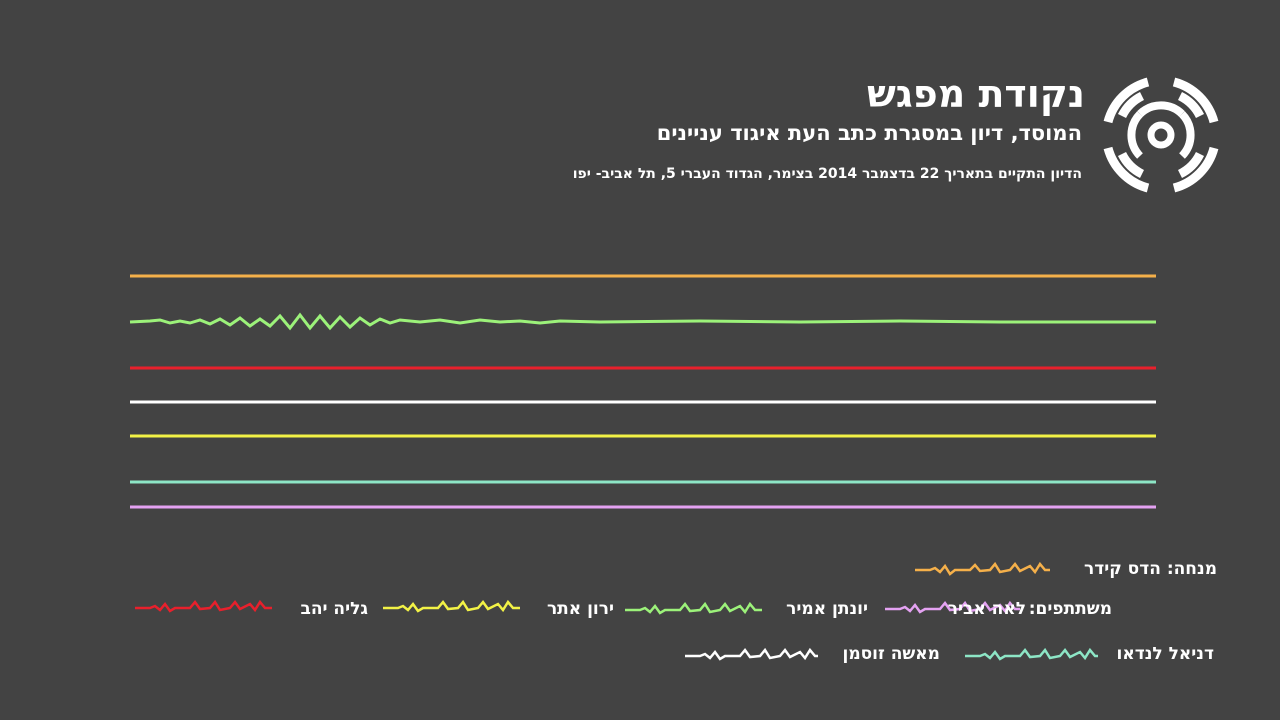  Describe the element at coordinates (203, 606) in the screenshot. I see `legend-swatch-galia` at that location.